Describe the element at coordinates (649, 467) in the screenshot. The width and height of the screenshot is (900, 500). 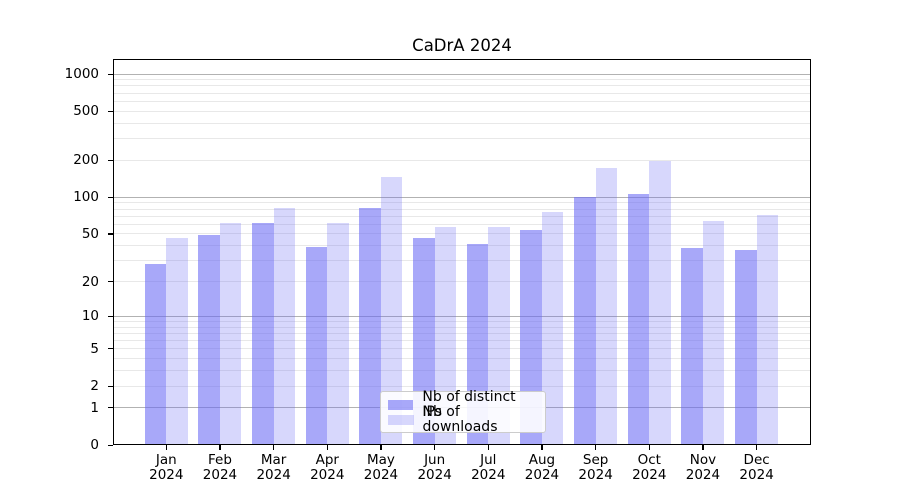
I see `x-tick-label-9: Oct 2024` at that location.